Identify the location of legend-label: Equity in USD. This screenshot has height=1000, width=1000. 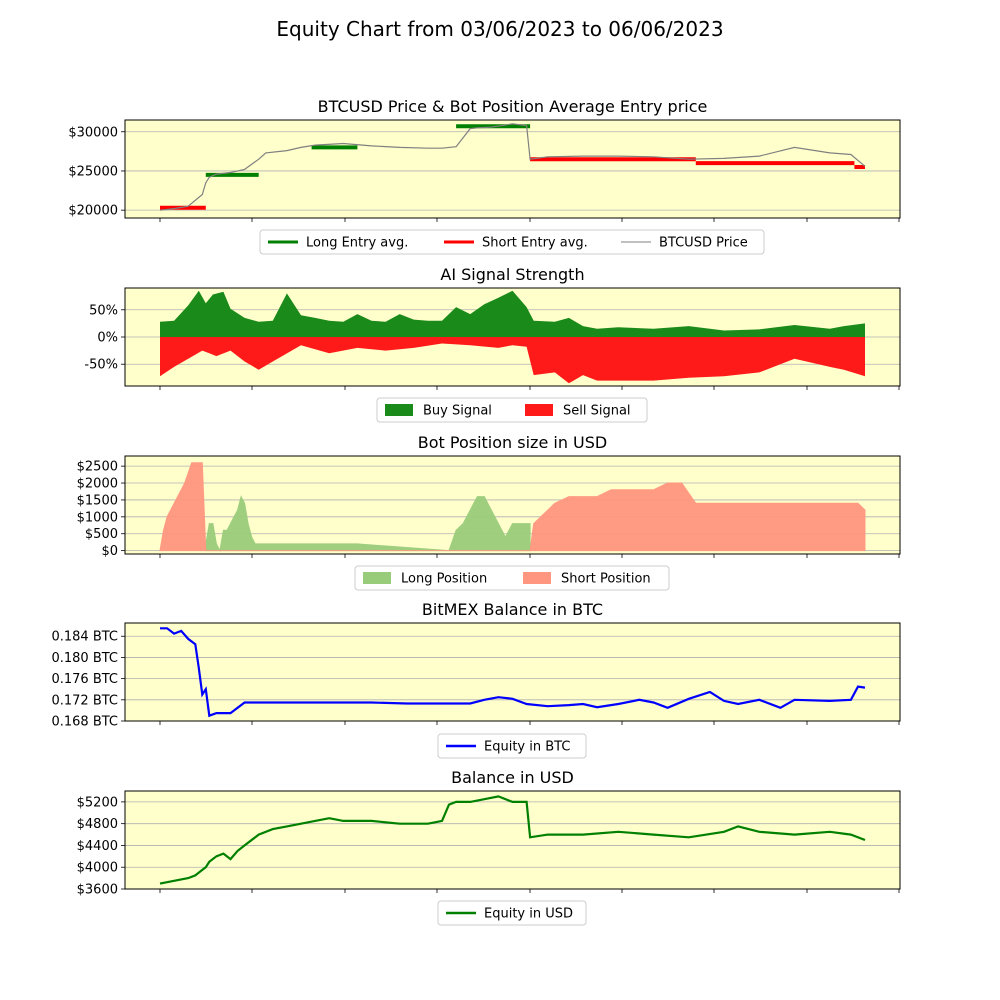
(528, 914).